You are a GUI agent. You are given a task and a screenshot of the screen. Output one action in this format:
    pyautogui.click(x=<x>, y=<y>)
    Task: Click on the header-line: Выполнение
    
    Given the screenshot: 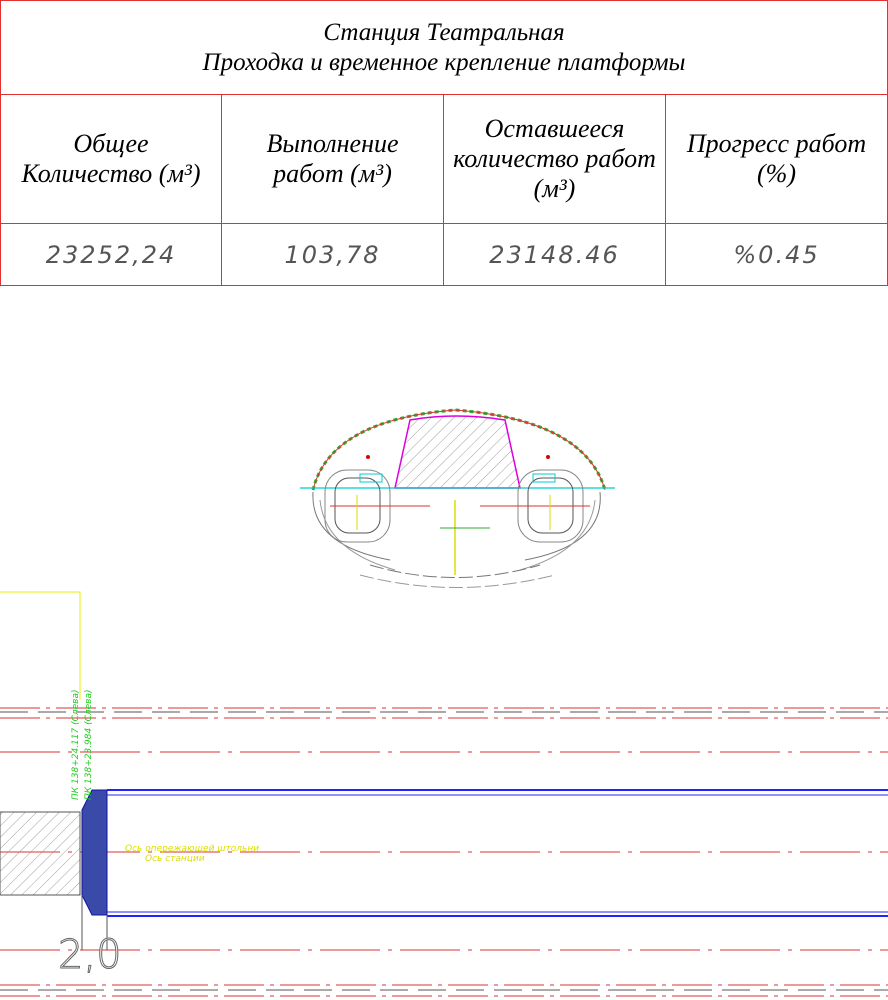 What is the action you would take?
    pyautogui.click(x=332, y=143)
    